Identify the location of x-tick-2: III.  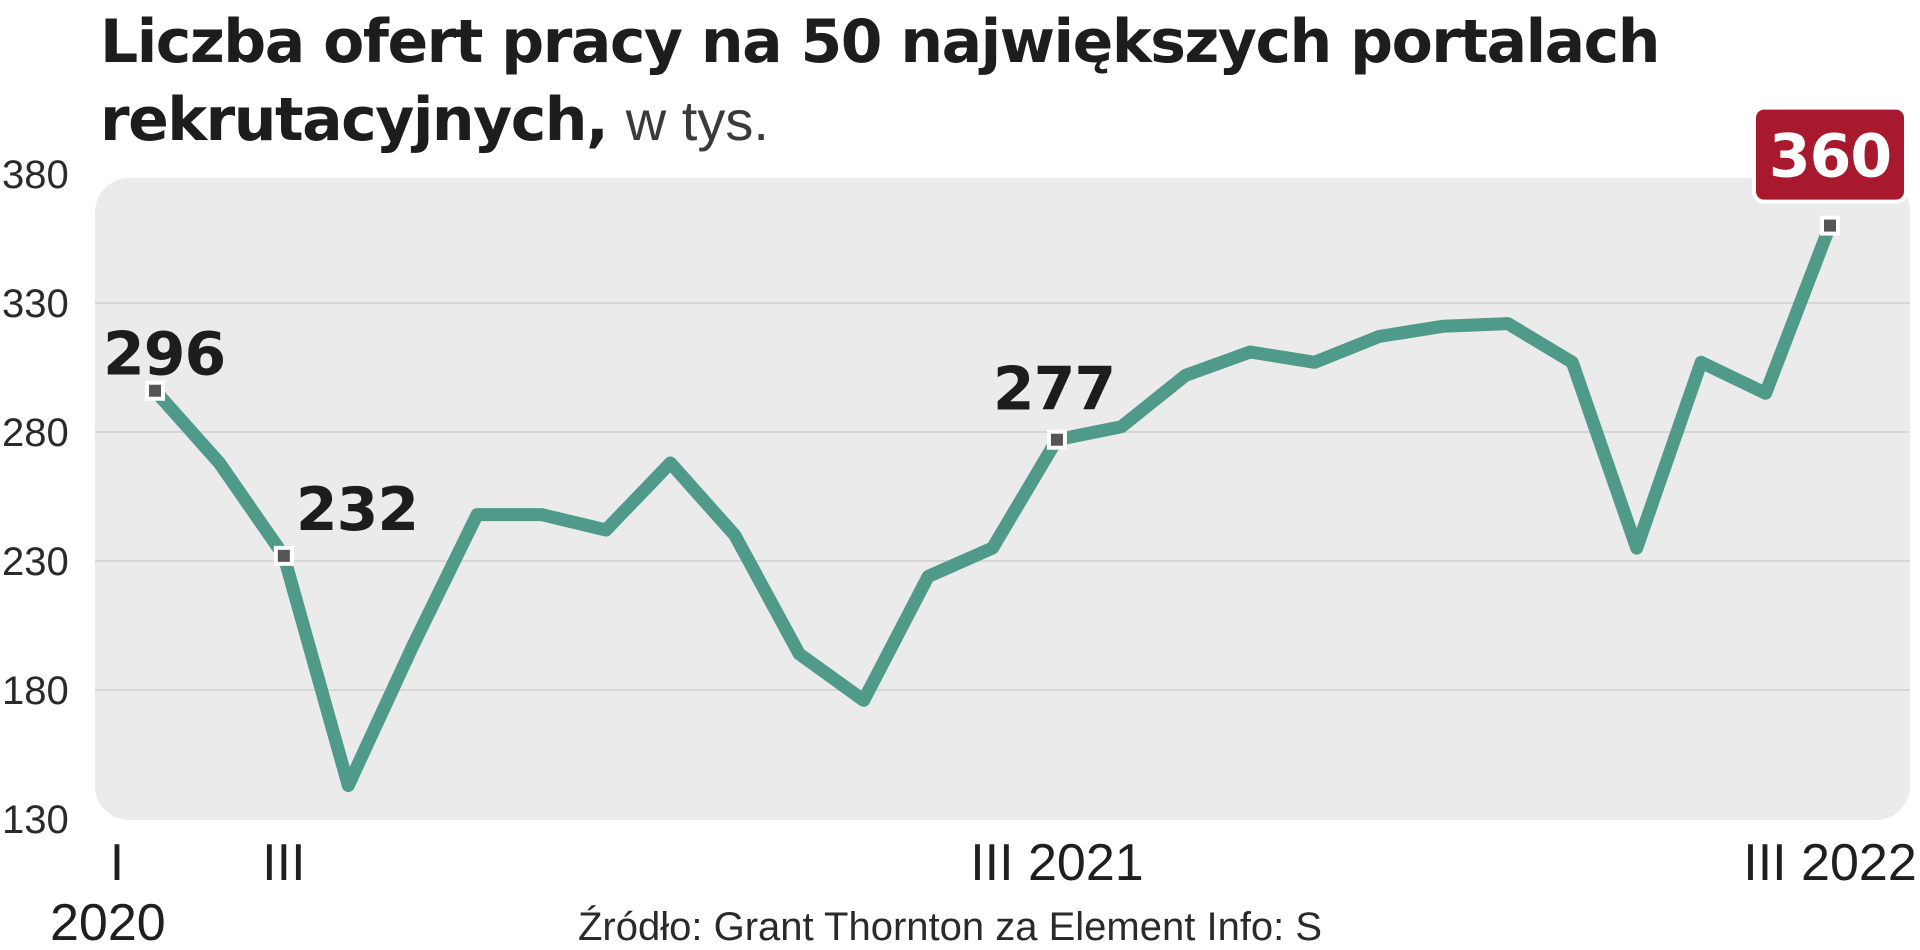
(283, 863).